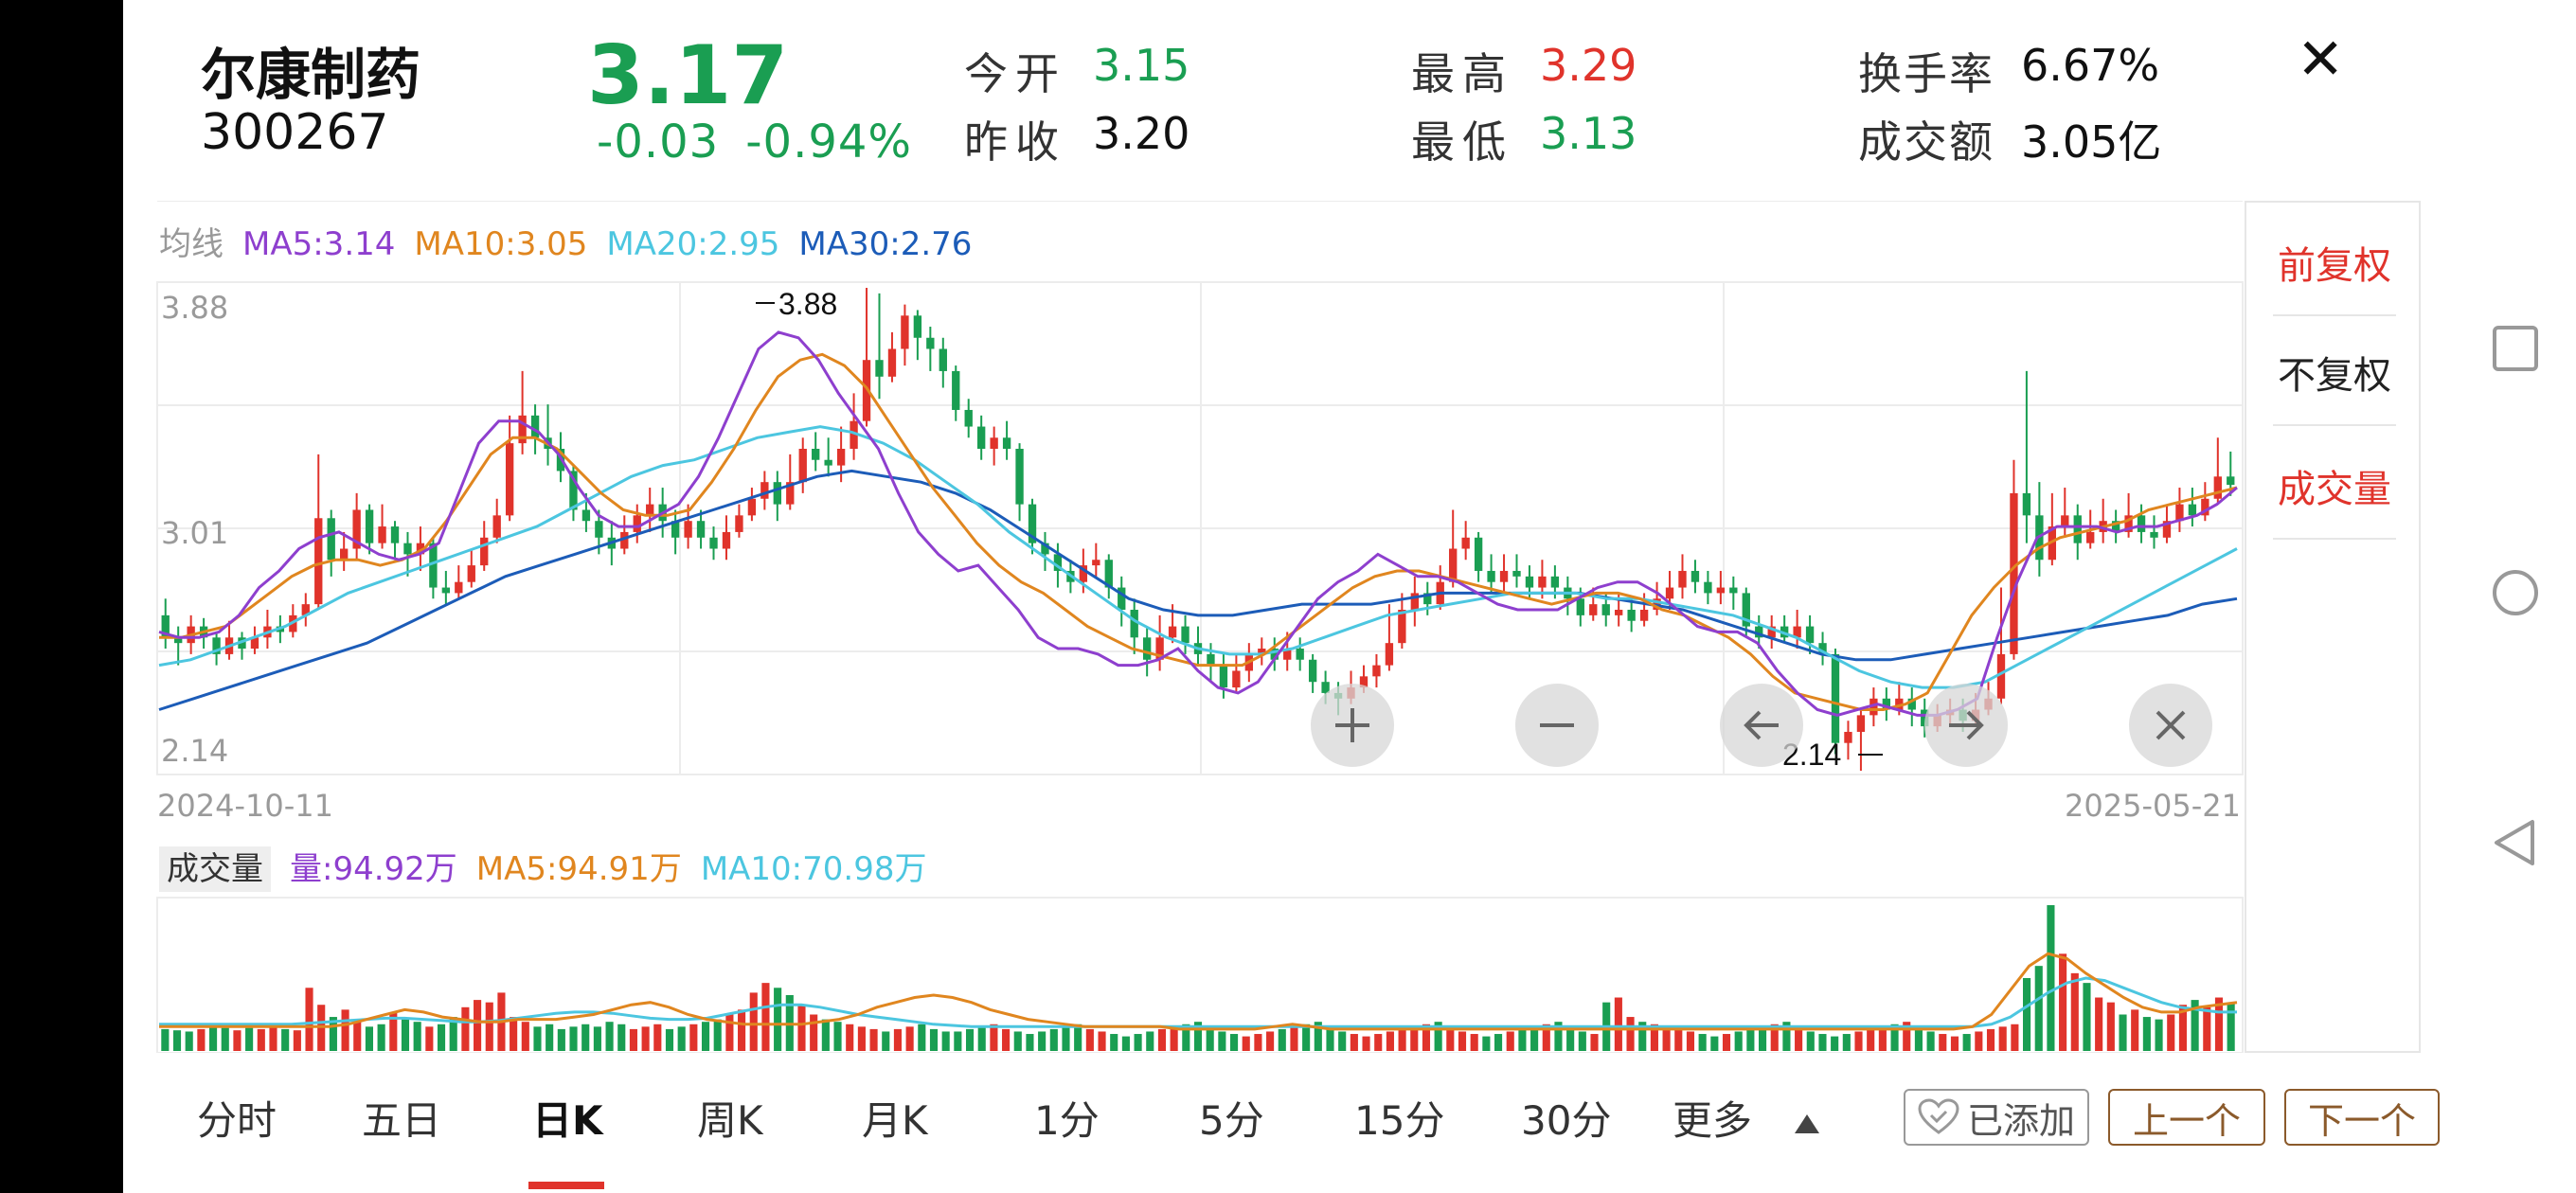 The width and height of the screenshot is (2576, 1193). Describe the element at coordinates (567, 1120) in the screenshot. I see `tab-daily-k: 日K` at that location.